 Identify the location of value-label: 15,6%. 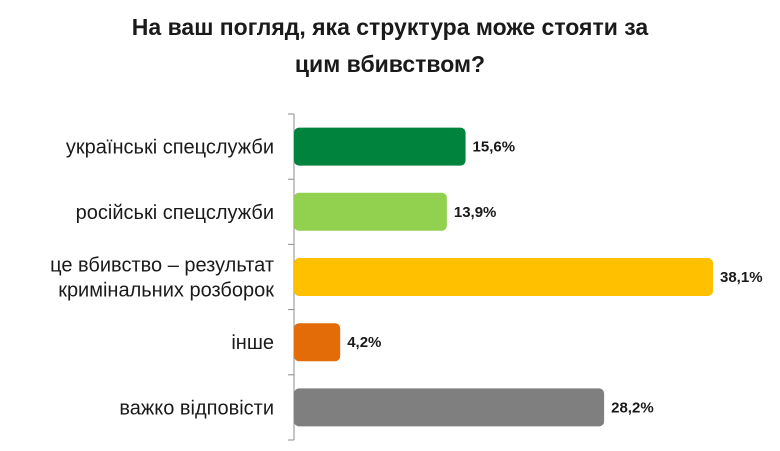
(494, 147).